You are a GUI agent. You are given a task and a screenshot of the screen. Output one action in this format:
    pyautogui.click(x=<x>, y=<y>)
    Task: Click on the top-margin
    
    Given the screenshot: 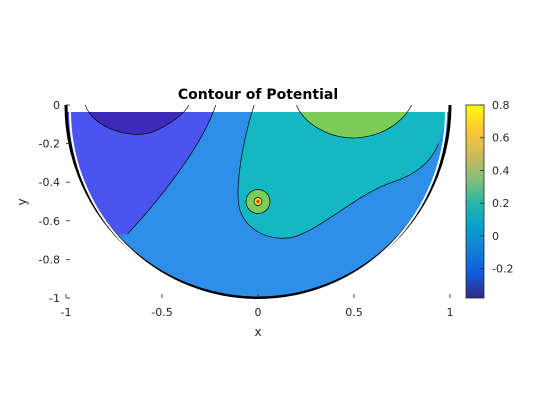 What is the action you would take?
    pyautogui.click(x=258, y=108)
    